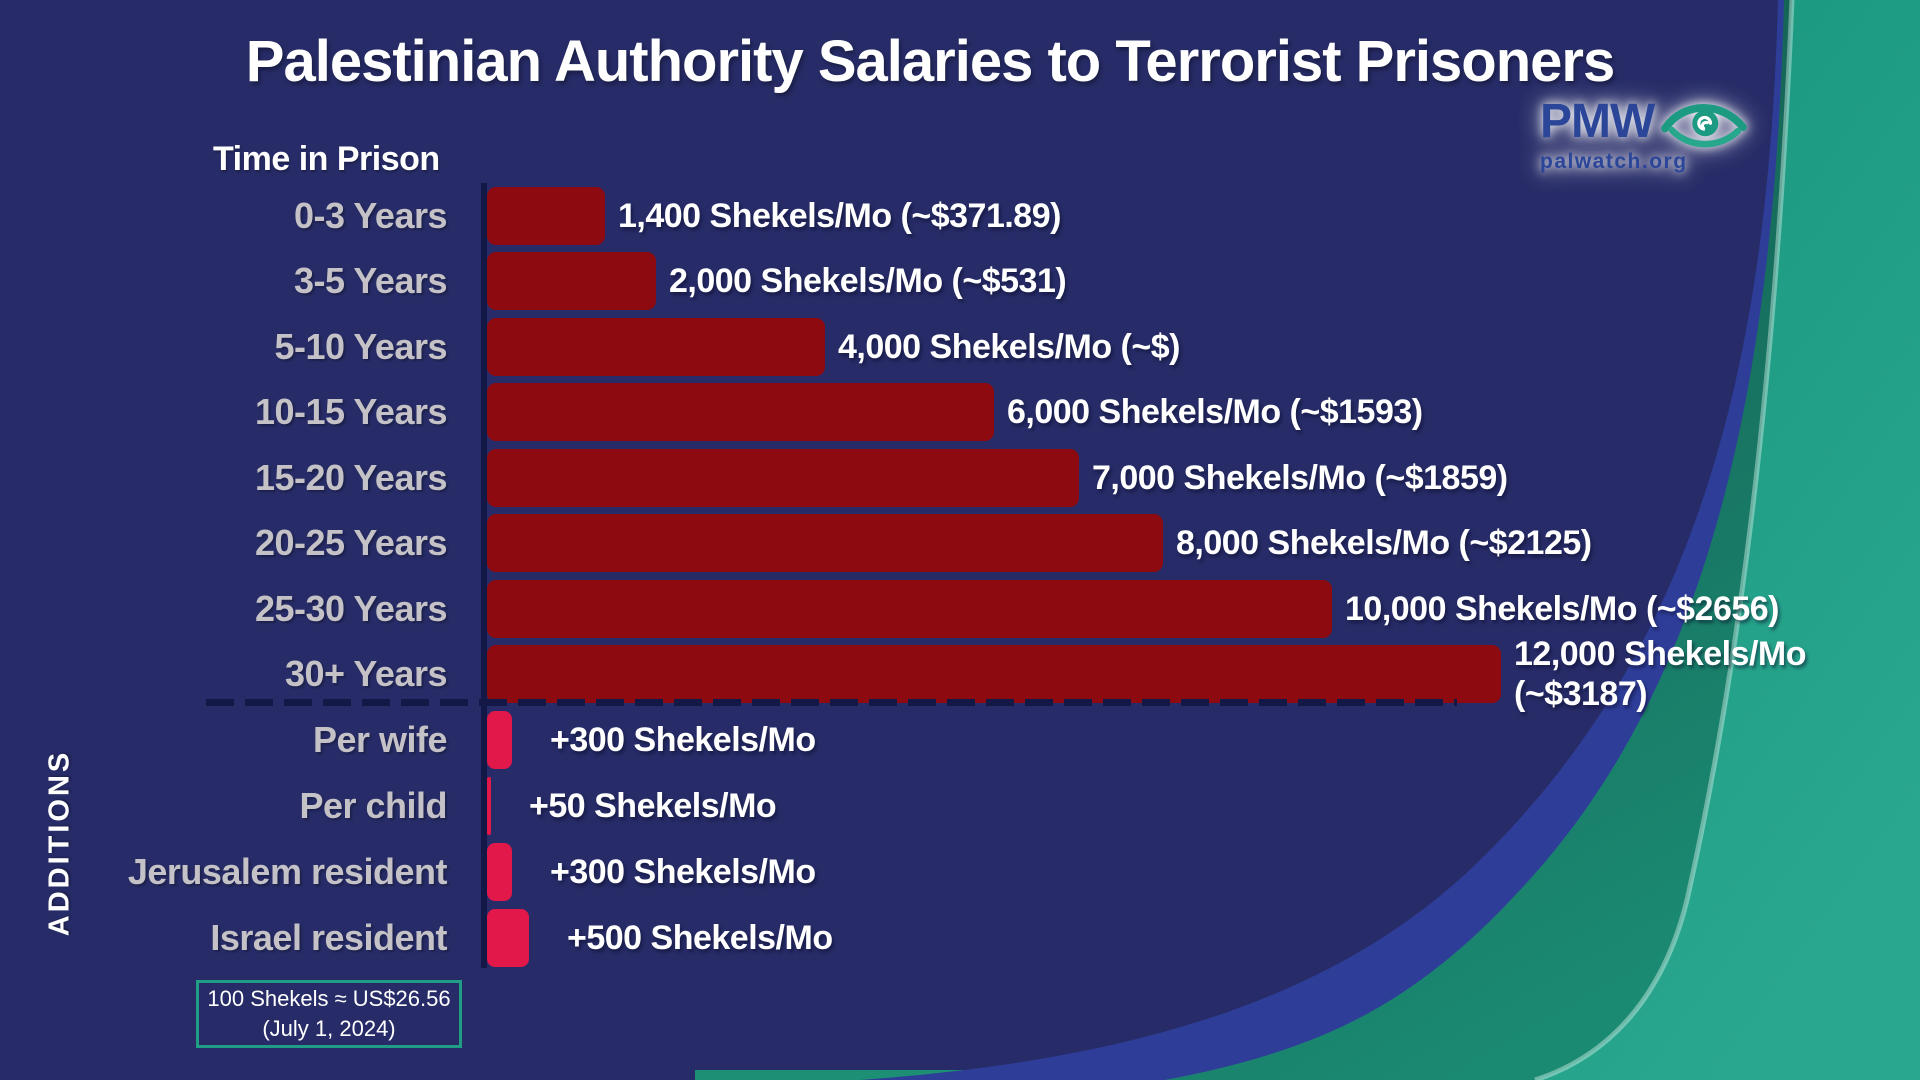 The image size is (1920, 1080). What do you see at coordinates (700, 937) in the screenshot?
I see `value-label: +500 Shekels/Mo` at bounding box center [700, 937].